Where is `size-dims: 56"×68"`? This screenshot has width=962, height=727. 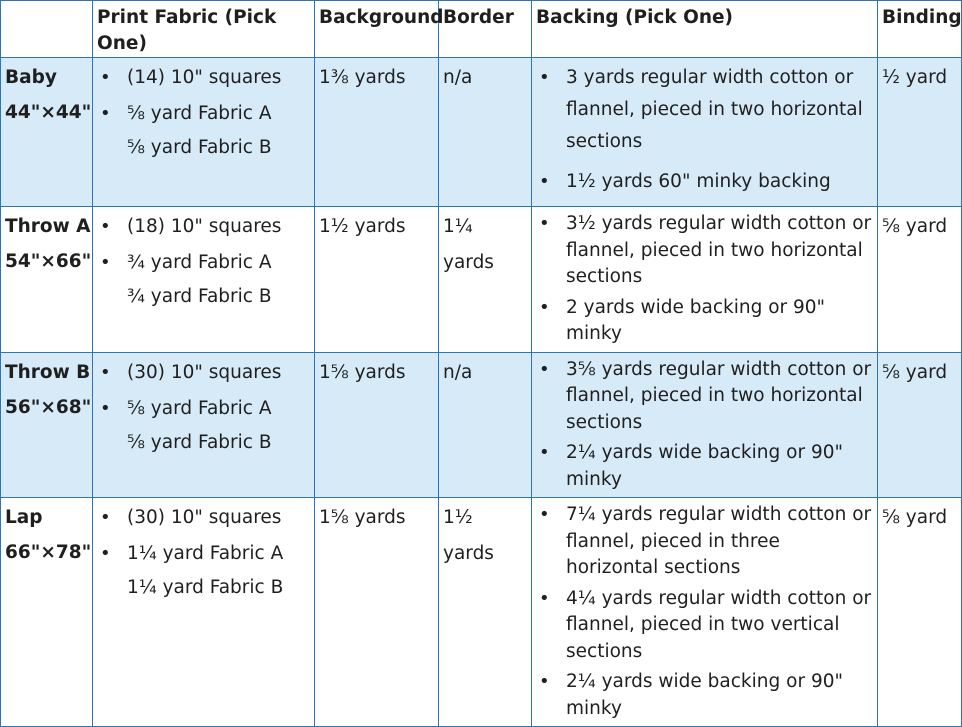
size-dims: 56"×68" is located at coordinates (48, 407).